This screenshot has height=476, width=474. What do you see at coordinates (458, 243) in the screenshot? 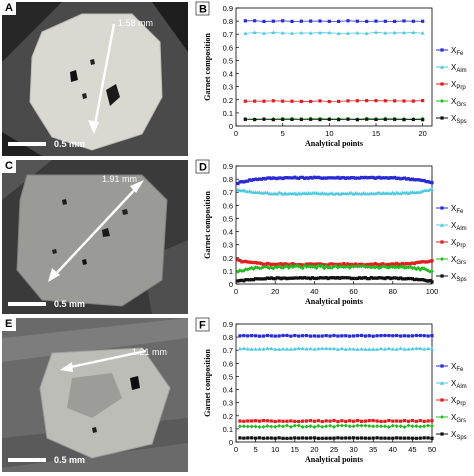
I see `legend-label: XPrp` at bounding box center [458, 243].